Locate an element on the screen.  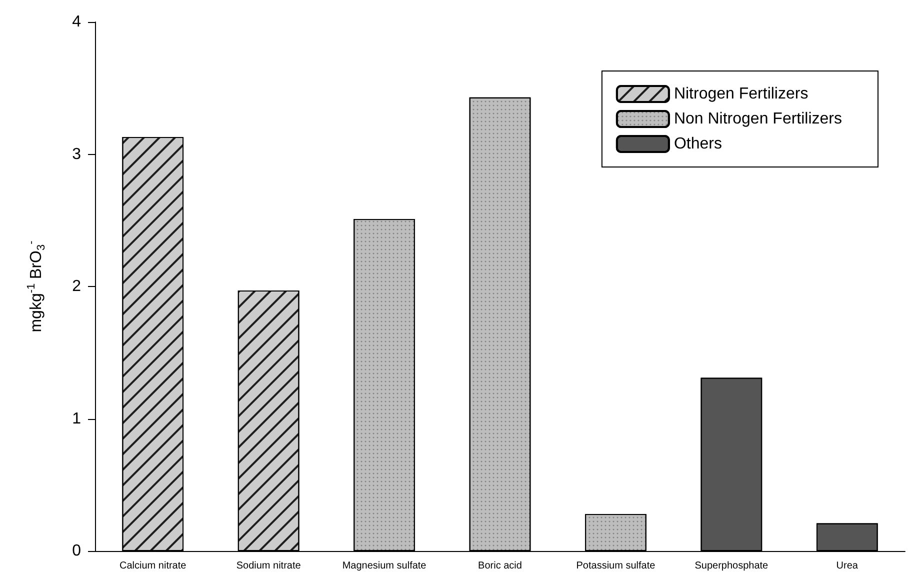
x-tick-label: Magnesium sulfate is located at coordinates (384, 566).